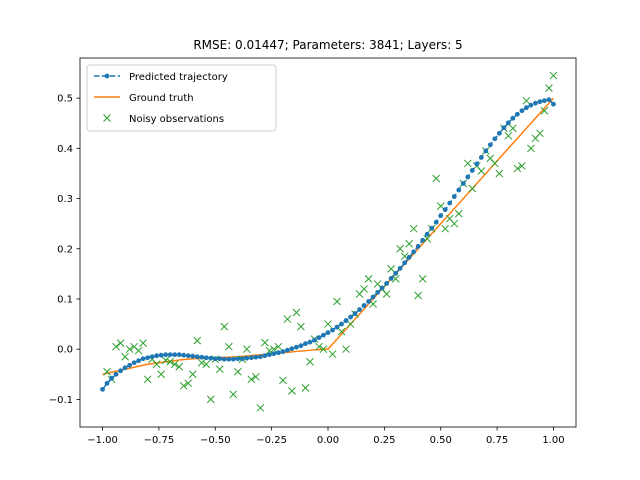 This screenshot has height=480, width=640. I want to click on y-tick-label: 0.1, so click(65, 299).